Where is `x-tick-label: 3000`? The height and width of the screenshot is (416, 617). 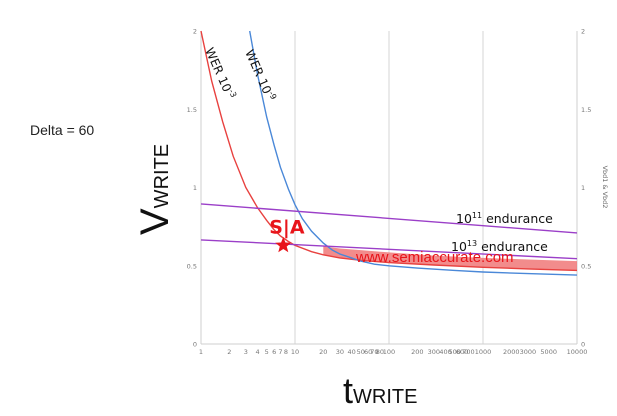 x-tick-label: 3000 is located at coordinates (528, 352).